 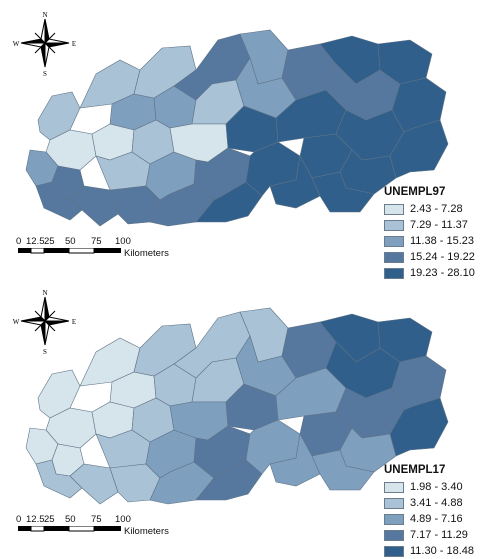 I want to click on legend-item: 3.41 - 4.88, so click(x=429, y=503).